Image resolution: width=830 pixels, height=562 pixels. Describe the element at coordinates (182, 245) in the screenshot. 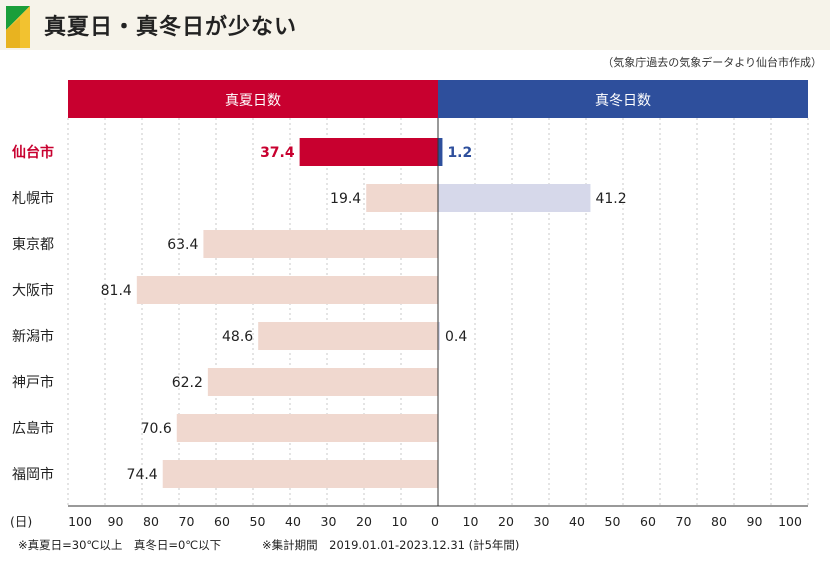

I see `summer-value-label: 63.4` at that location.